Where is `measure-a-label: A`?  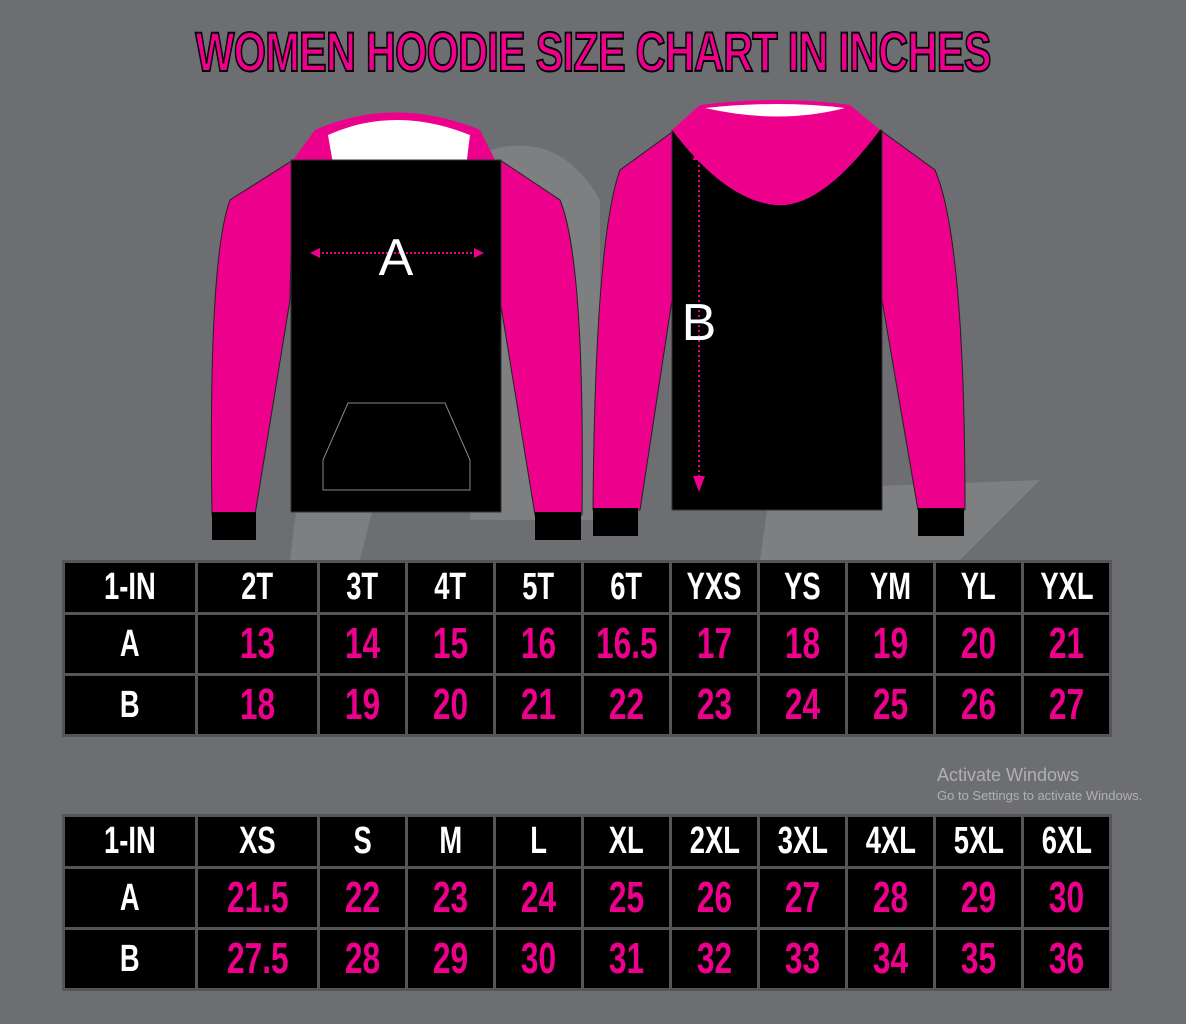 measure-a-label: A is located at coordinates (396, 258).